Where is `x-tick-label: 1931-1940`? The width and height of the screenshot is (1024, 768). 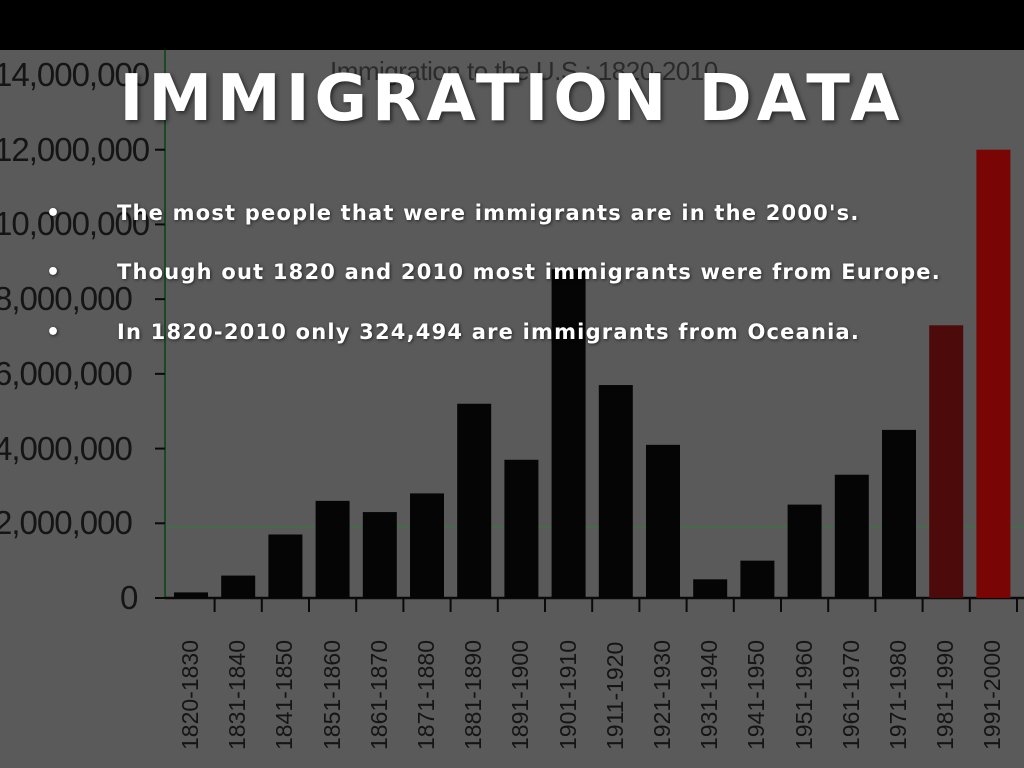
x-tick-label: 1931-1940 is located at coordinates (709, 695).